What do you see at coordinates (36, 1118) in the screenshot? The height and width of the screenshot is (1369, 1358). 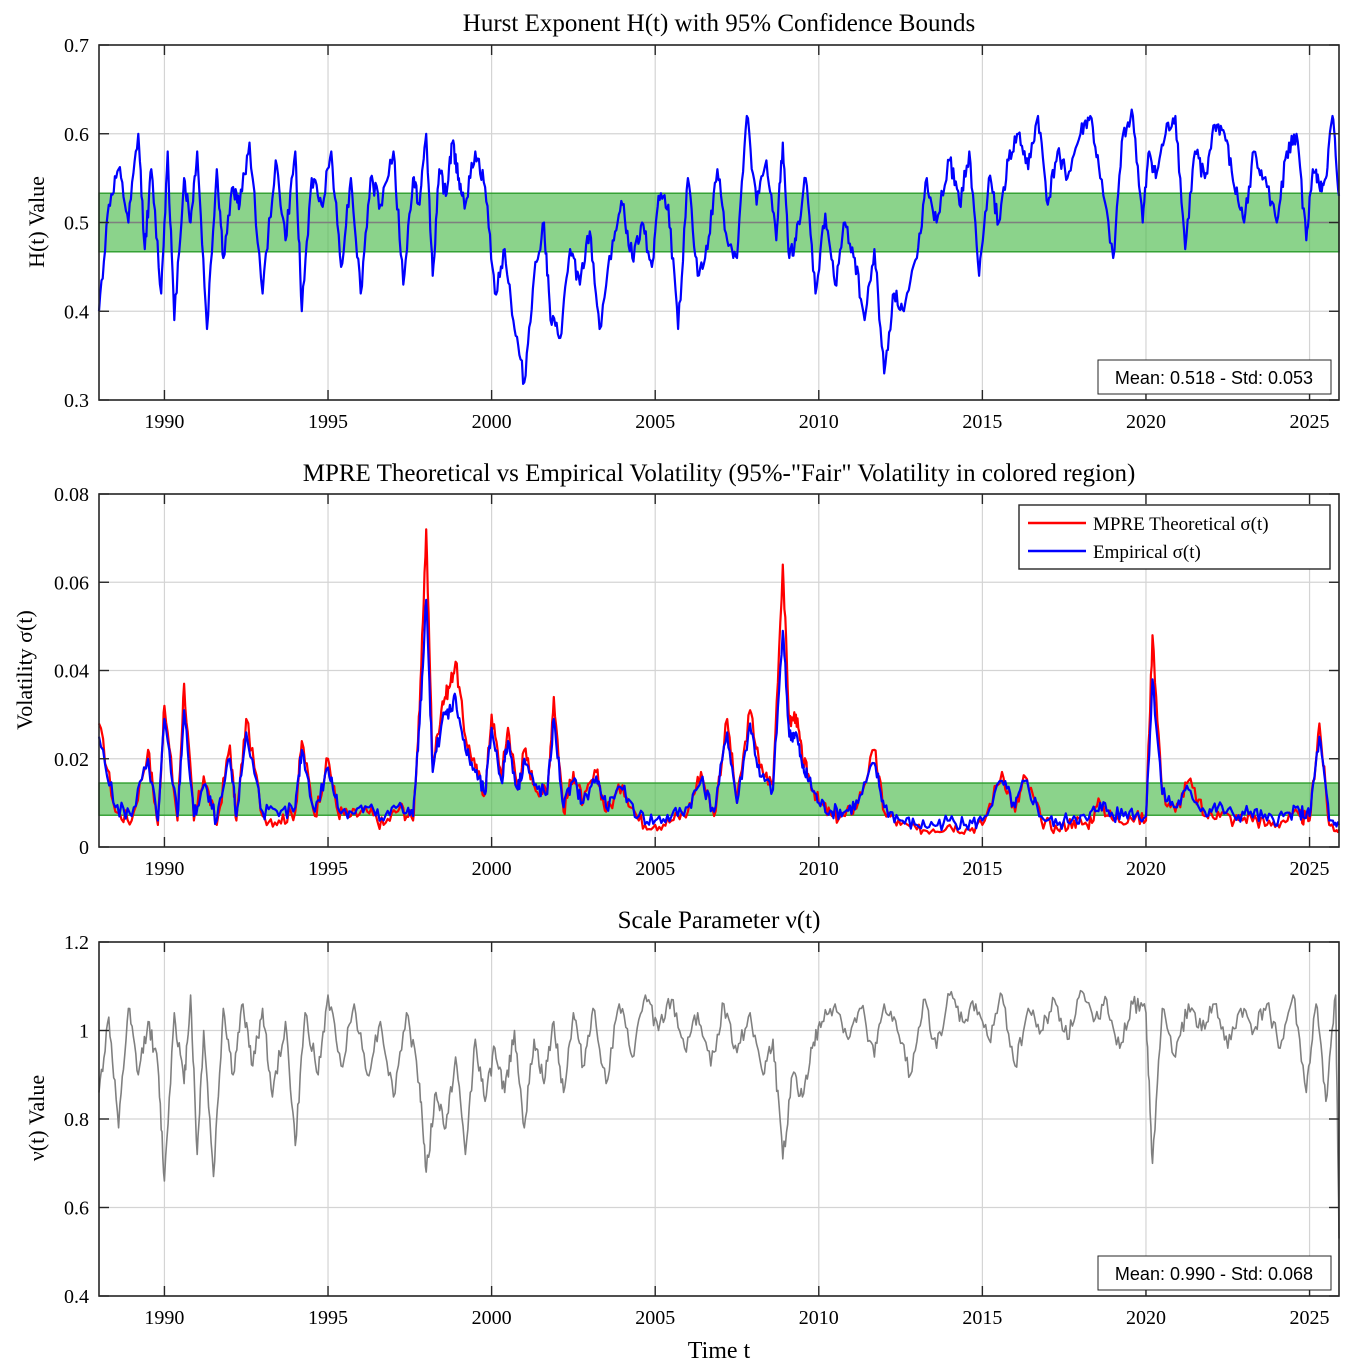 I see `scale-ylabel: ν(t) Value` at bounding box center [36, 1118].